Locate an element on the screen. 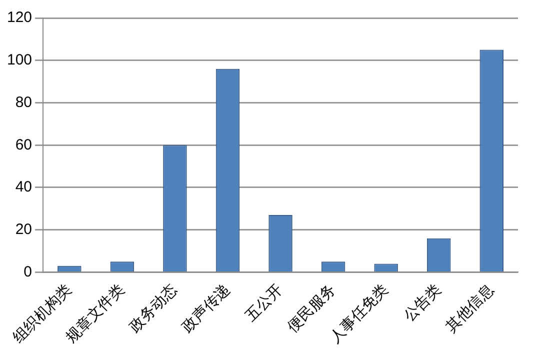  y-tick-label: 0 is located at coordinates (28, 271).